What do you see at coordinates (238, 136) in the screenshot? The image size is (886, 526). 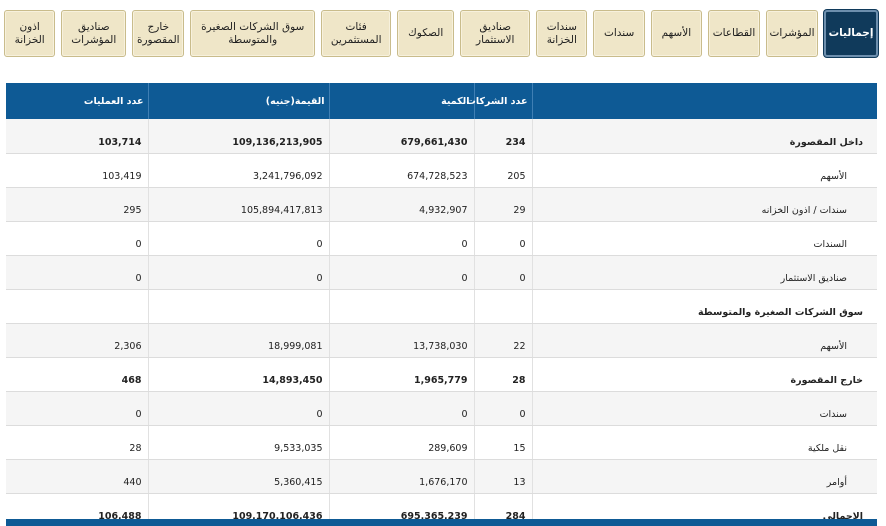 I see `row-value-cell: 109,136,213,905` at bounding box center [238, 136].